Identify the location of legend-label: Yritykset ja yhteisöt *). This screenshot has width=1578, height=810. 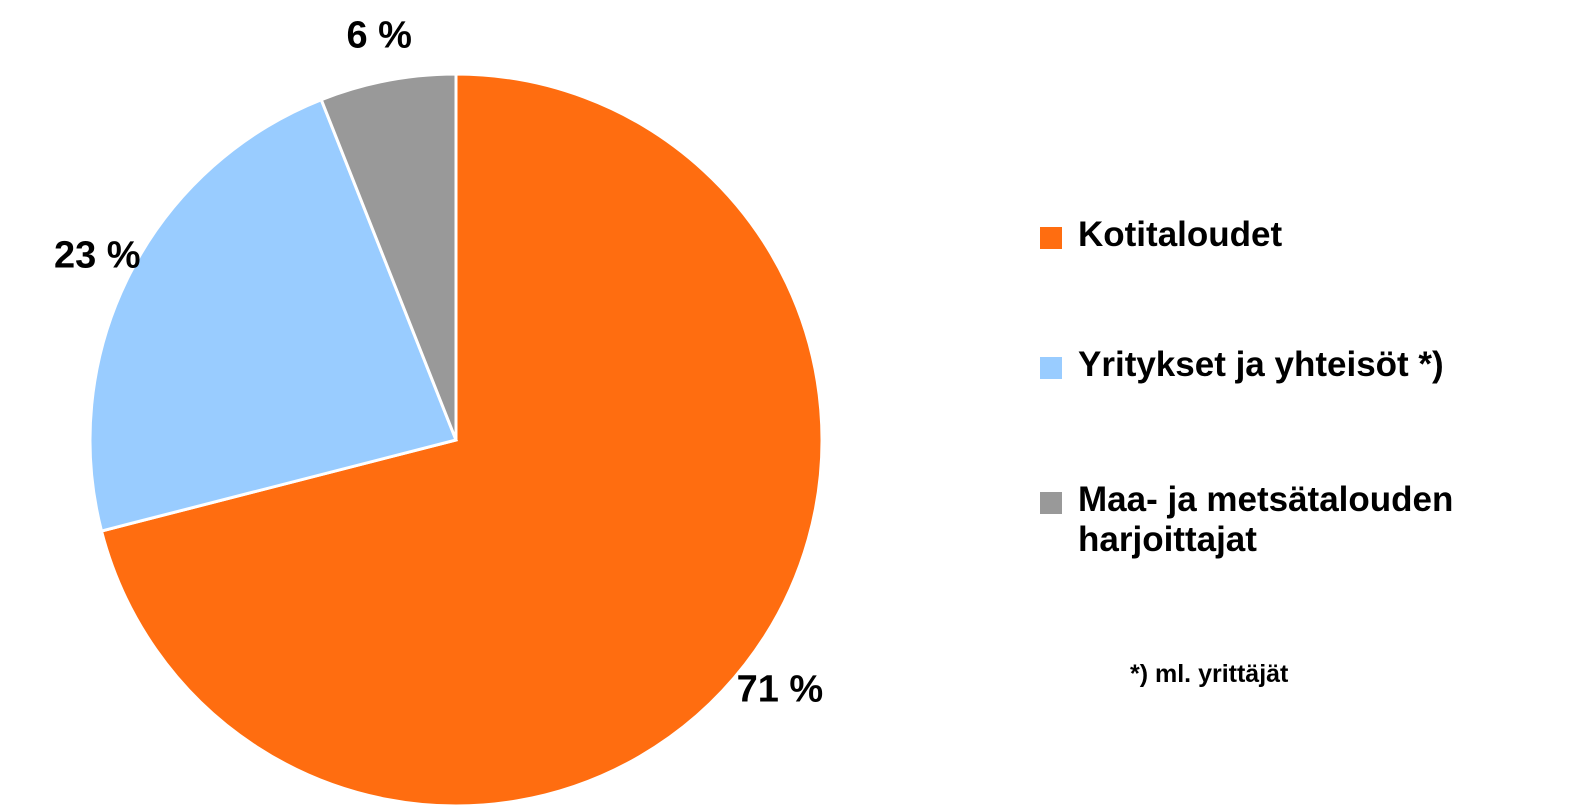
(1261, 364).